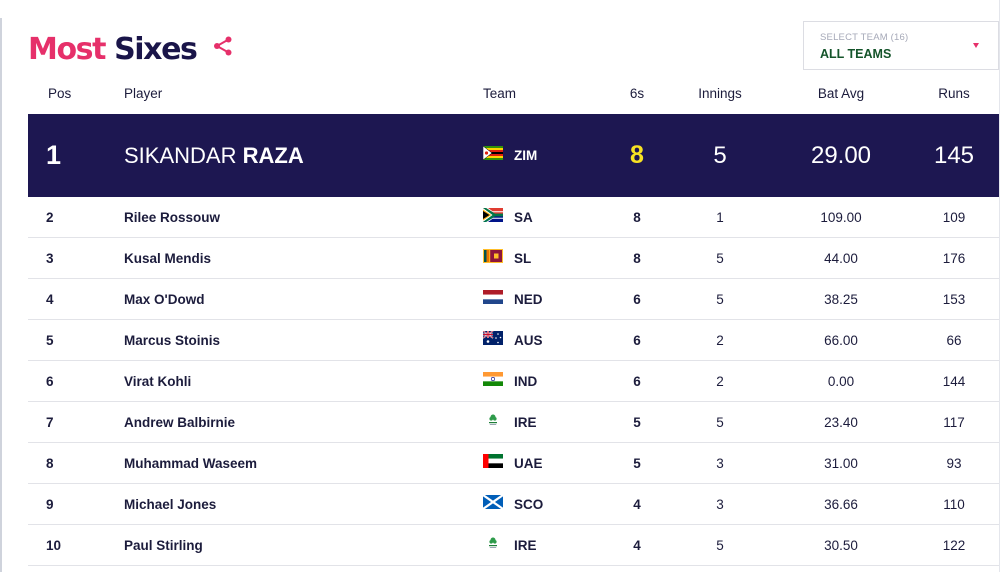 This screenshot has height=572, width=1007. What do you see at coordinates (493, 297) in the screenshot?
I see `netherlands-flag-icon` at bounding box center [493, 297].